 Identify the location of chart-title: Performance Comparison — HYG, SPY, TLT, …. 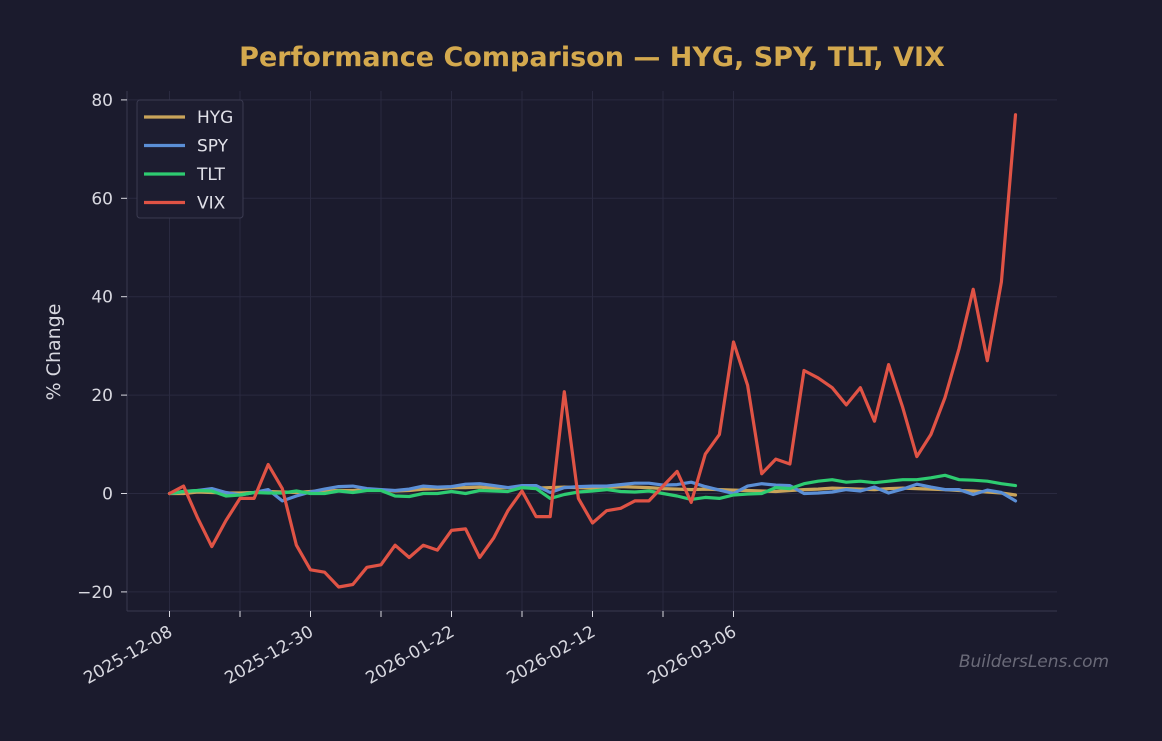
(592, 57).